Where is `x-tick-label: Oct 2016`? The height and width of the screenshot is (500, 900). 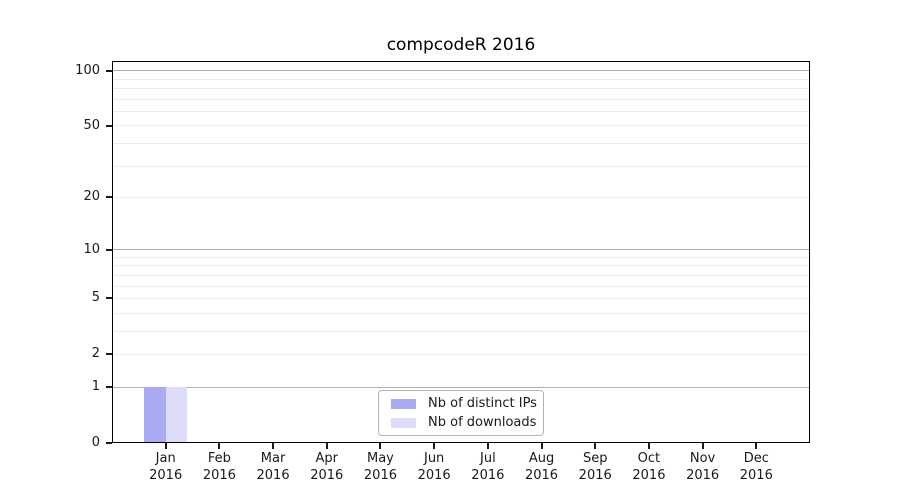
x-tick-label: Oct 2016 is located at coordinates (649, 467).